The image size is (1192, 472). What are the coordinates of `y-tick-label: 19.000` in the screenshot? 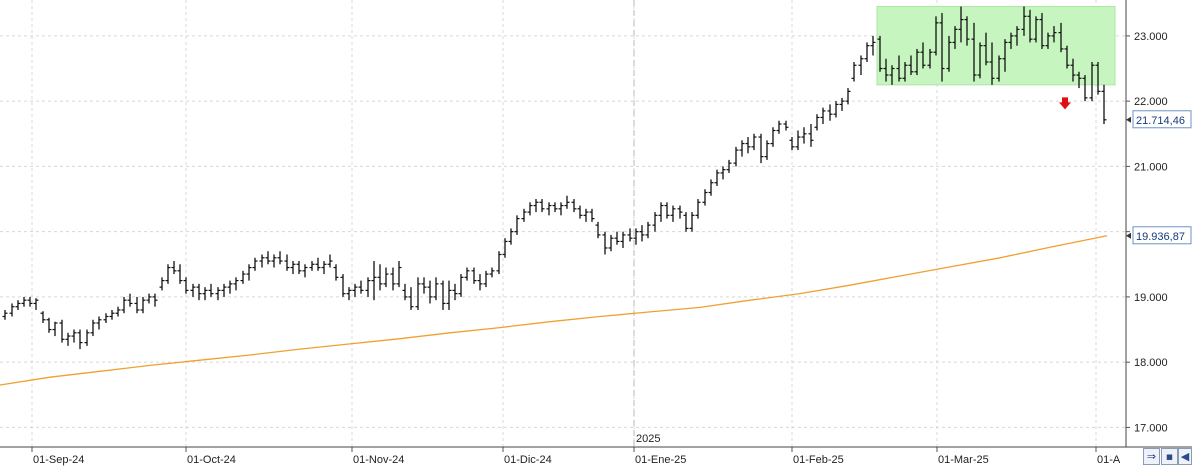 It's located at (1151, 298).